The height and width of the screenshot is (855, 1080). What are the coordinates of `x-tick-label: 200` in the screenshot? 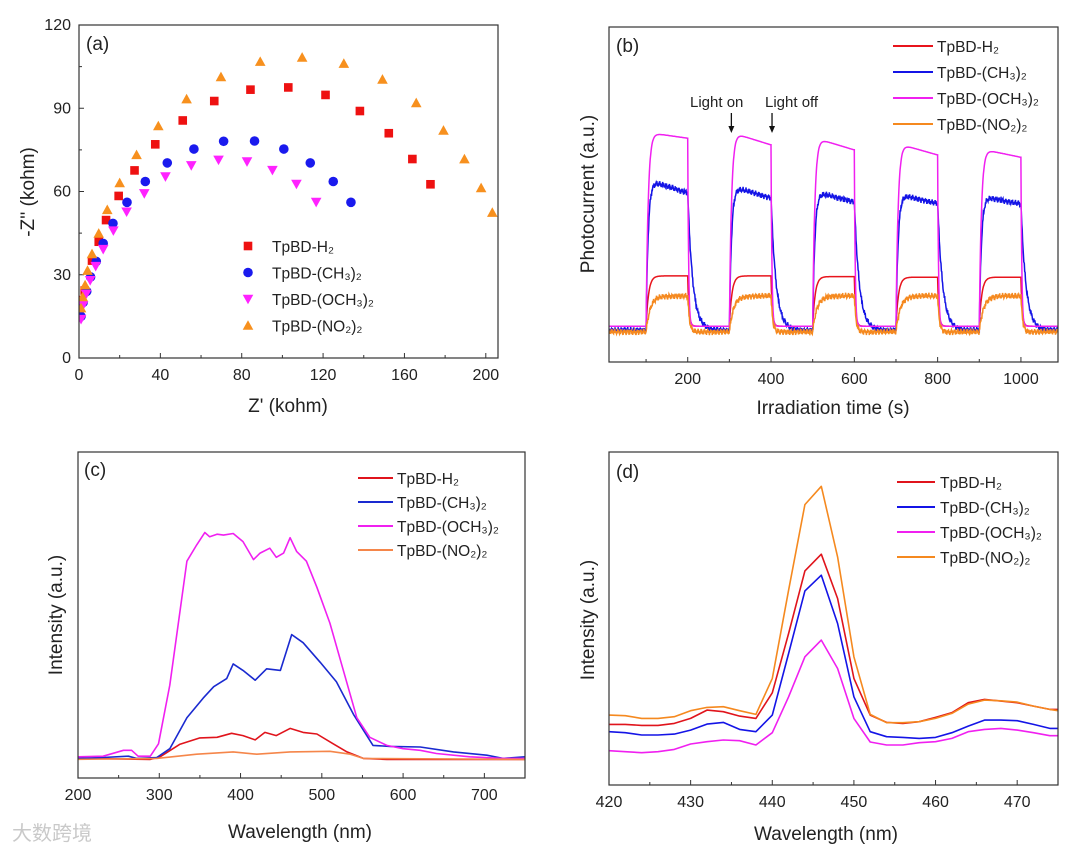 It's located at (485, 375).